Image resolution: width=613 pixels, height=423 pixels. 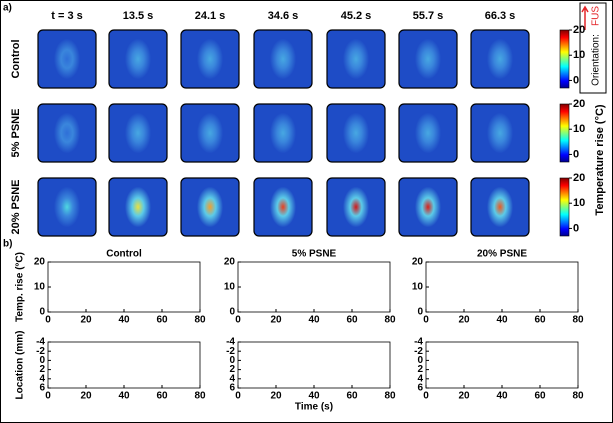 I want to click on time-label: t = 3 s, so click(x=67, y=16).